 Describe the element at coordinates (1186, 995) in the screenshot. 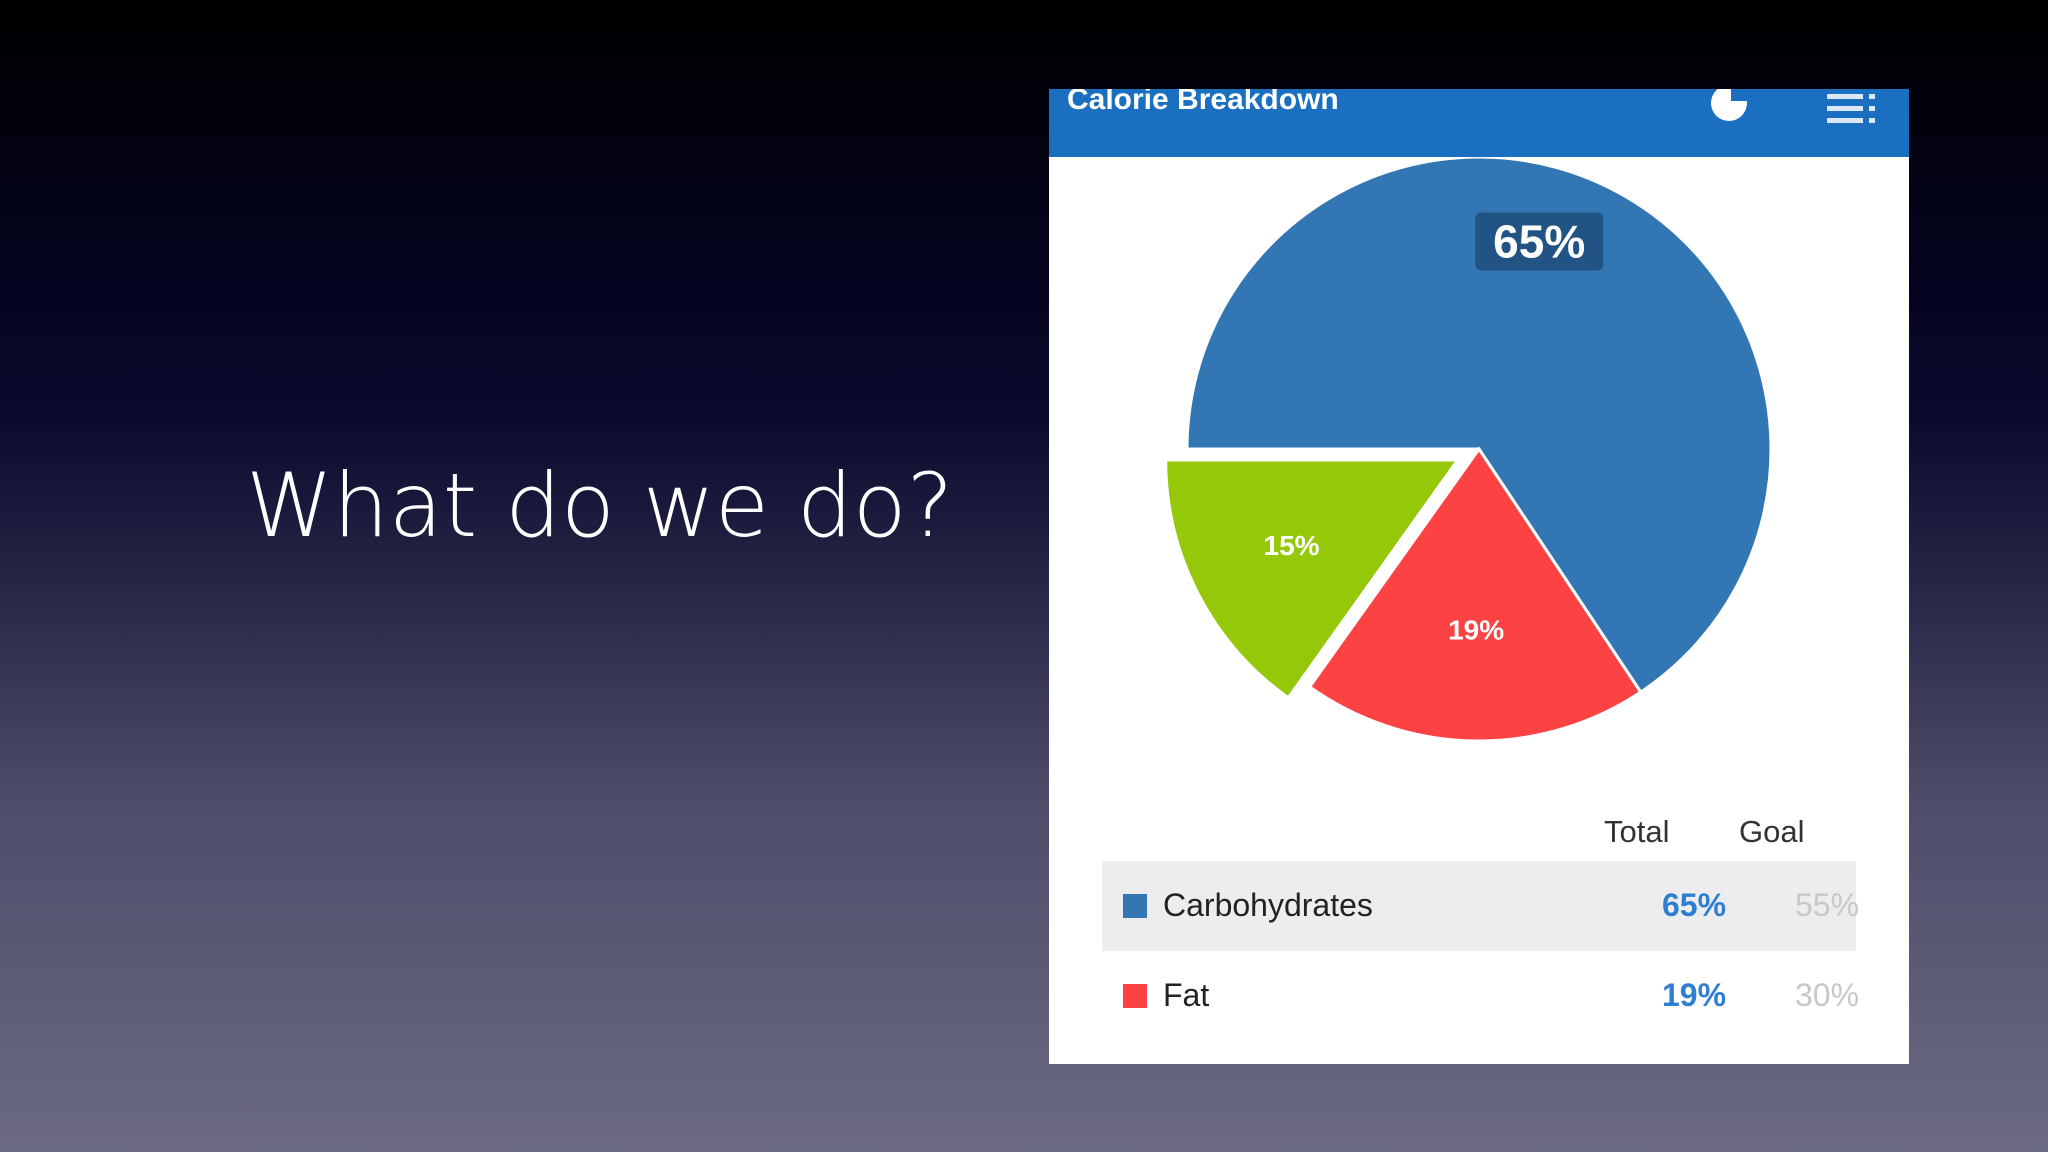

I see `row-label: Fat` at that location.